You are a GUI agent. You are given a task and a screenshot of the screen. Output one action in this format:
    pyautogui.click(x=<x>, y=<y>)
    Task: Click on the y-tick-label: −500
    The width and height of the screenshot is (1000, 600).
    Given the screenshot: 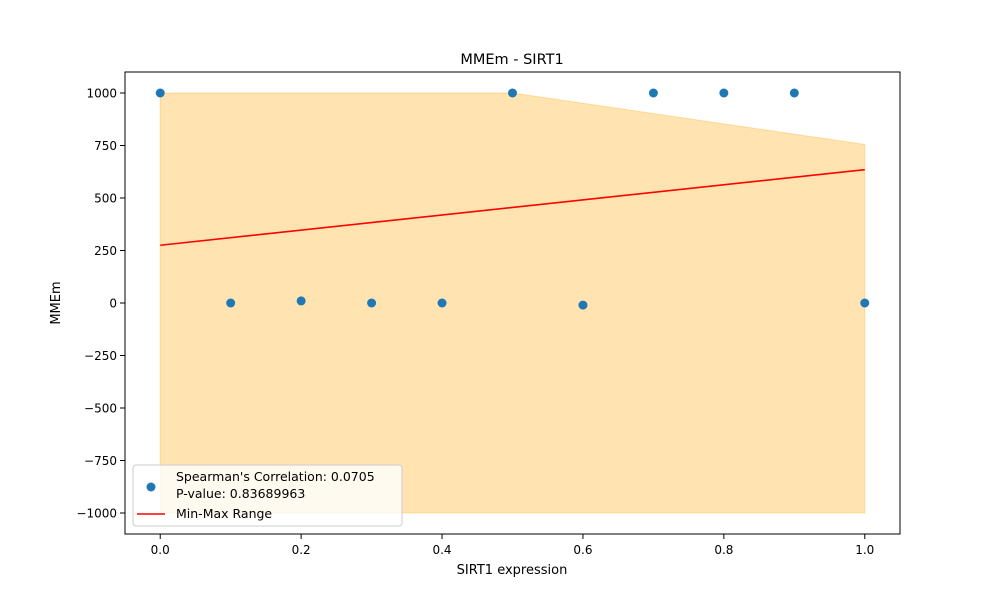 What is the action you would take?
    pyautogui.click(x=100, y=409)
    